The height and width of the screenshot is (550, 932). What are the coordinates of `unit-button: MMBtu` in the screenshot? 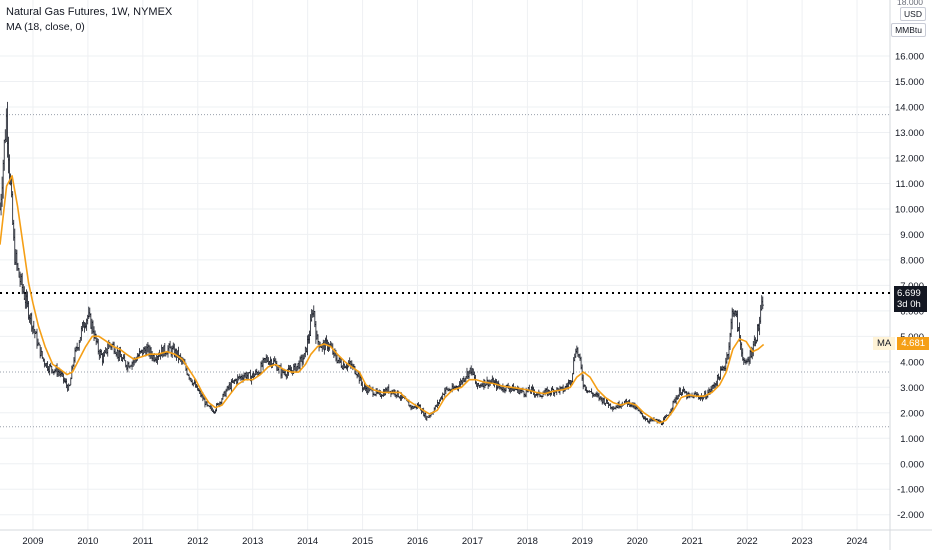 It's located at (908, 30).